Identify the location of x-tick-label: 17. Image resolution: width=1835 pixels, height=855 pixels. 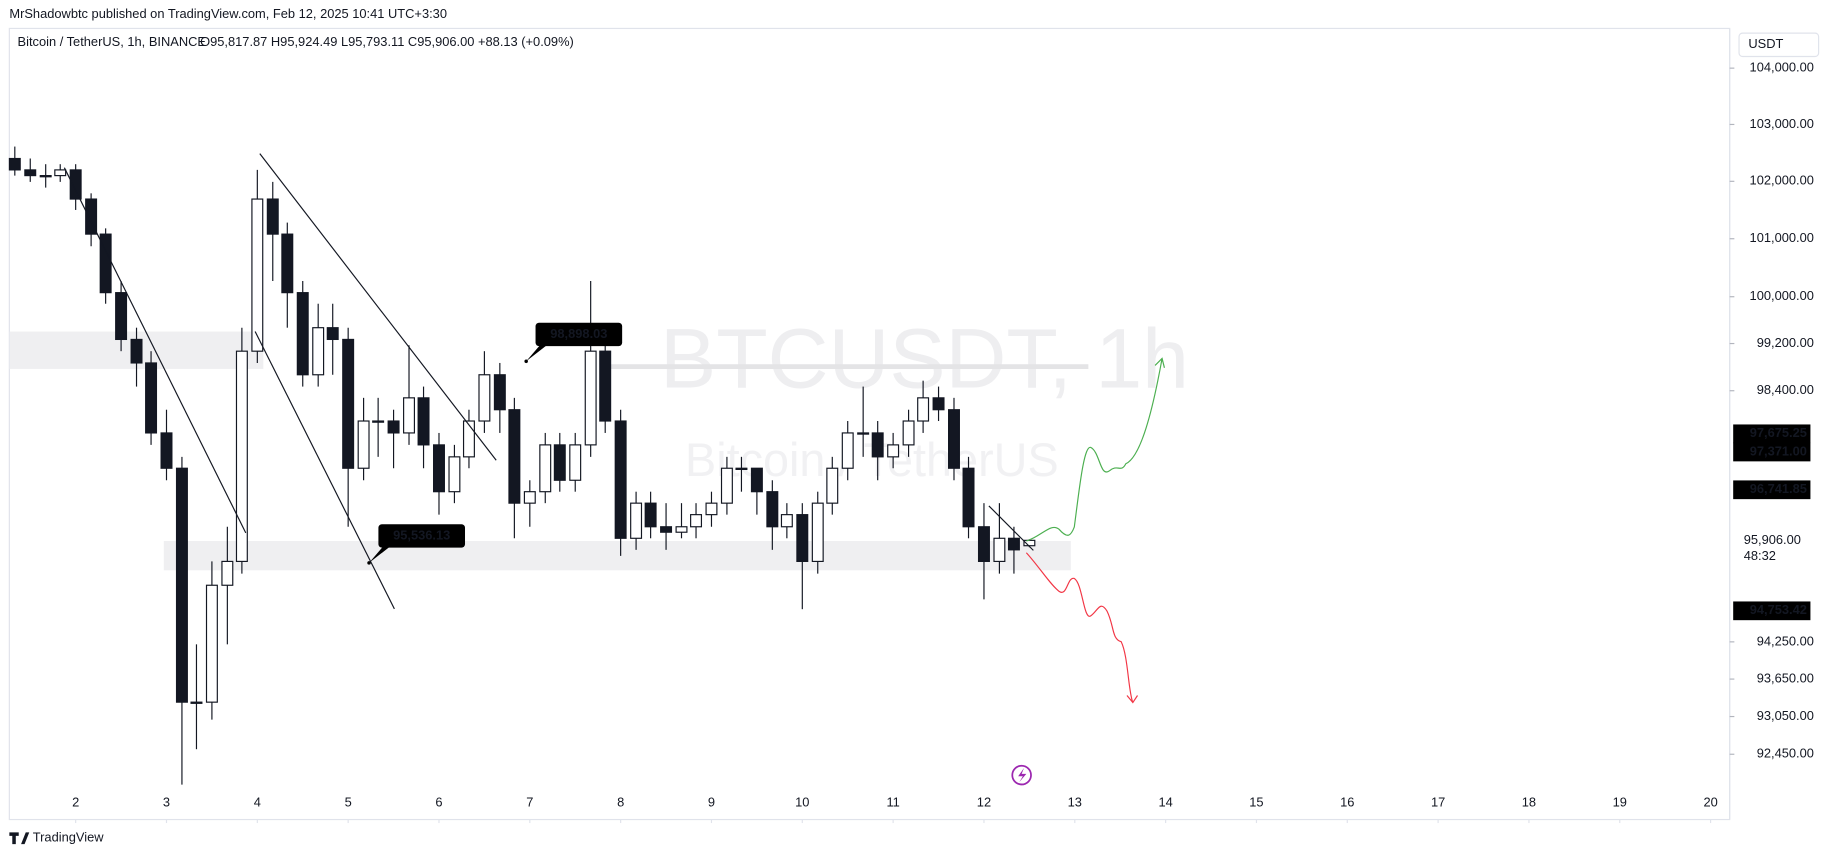
(1438, 802).